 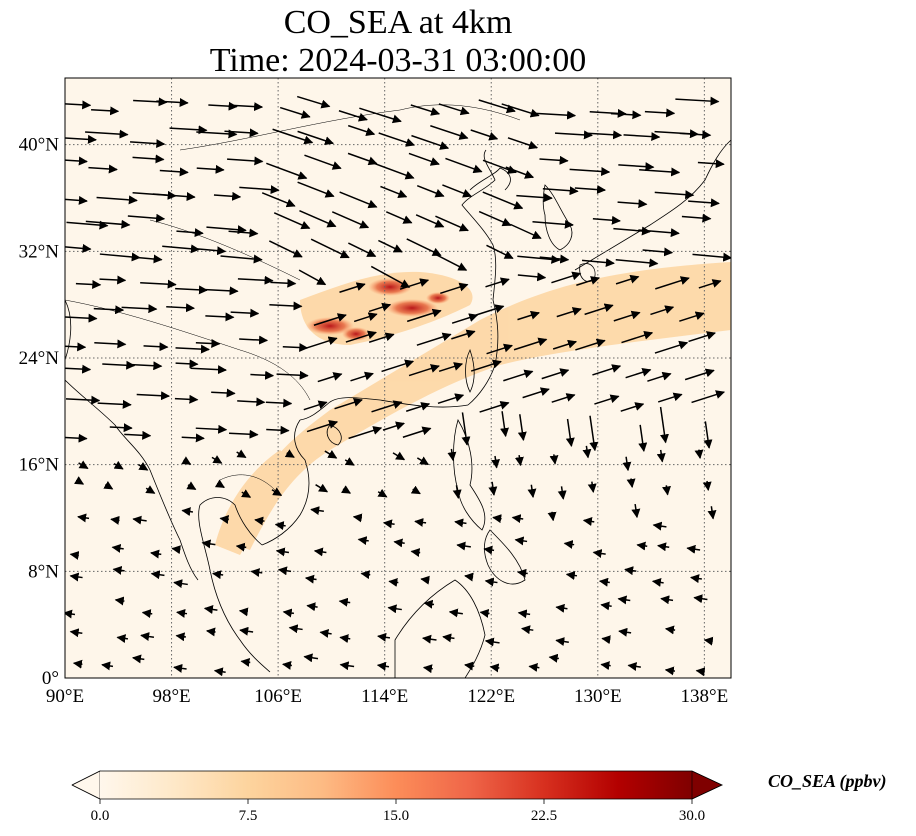 I want to click on lon-tick-label-138: 138°E, so click(x=705, y=696).